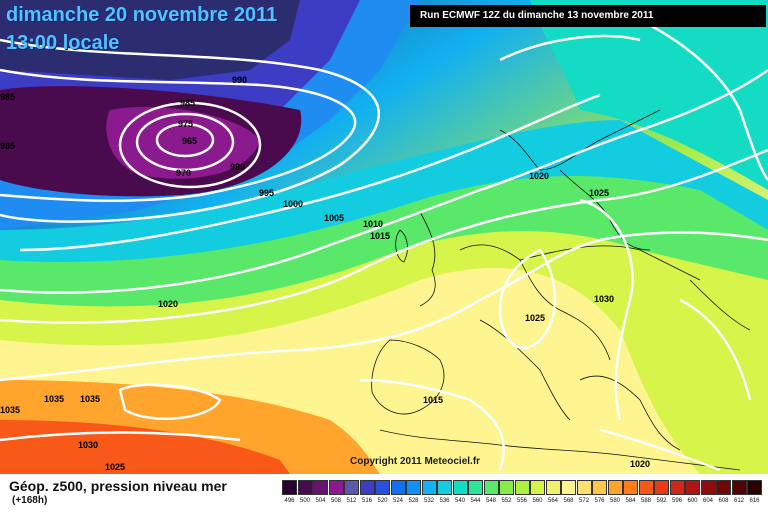 This screenshot has width=768, height=512. I want to click on pressure-label: 975, so click(185, 124).